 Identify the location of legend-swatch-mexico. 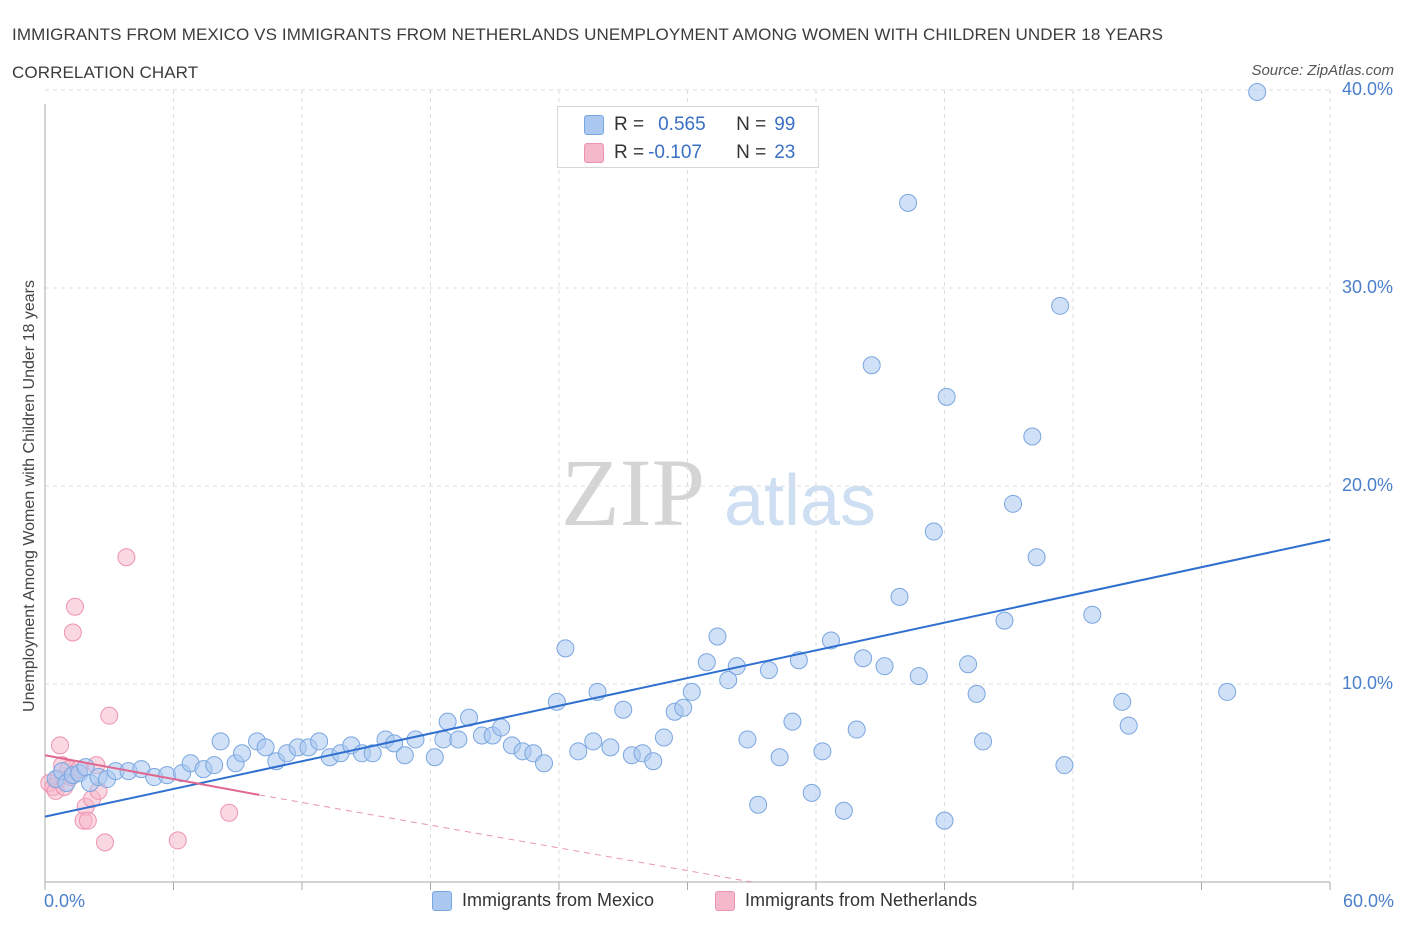
(594, 125).